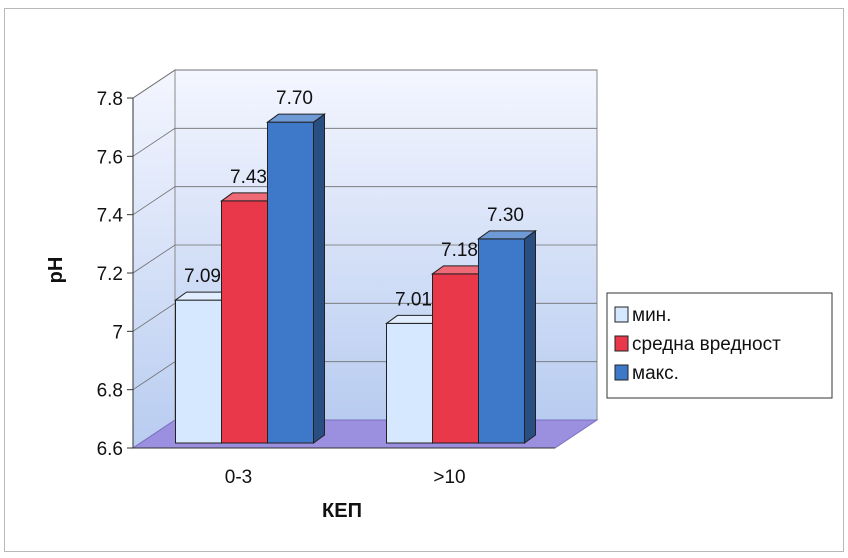  I want to click on y-tick-label: 7.8, so click(110, 99).